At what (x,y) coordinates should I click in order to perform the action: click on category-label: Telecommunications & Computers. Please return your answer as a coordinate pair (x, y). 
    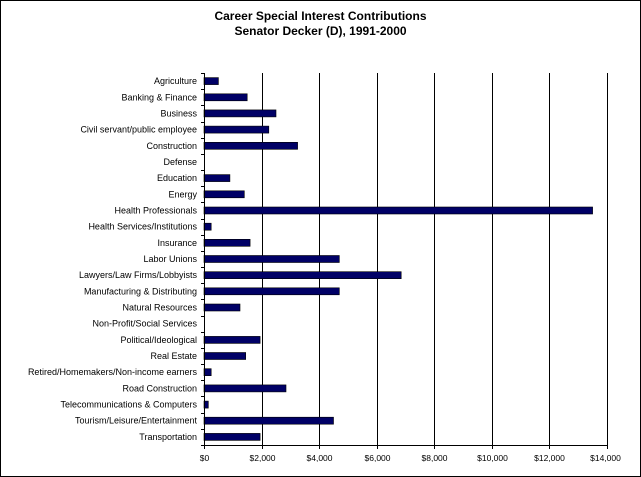
    Looking at the image, I should click on (128, 405).